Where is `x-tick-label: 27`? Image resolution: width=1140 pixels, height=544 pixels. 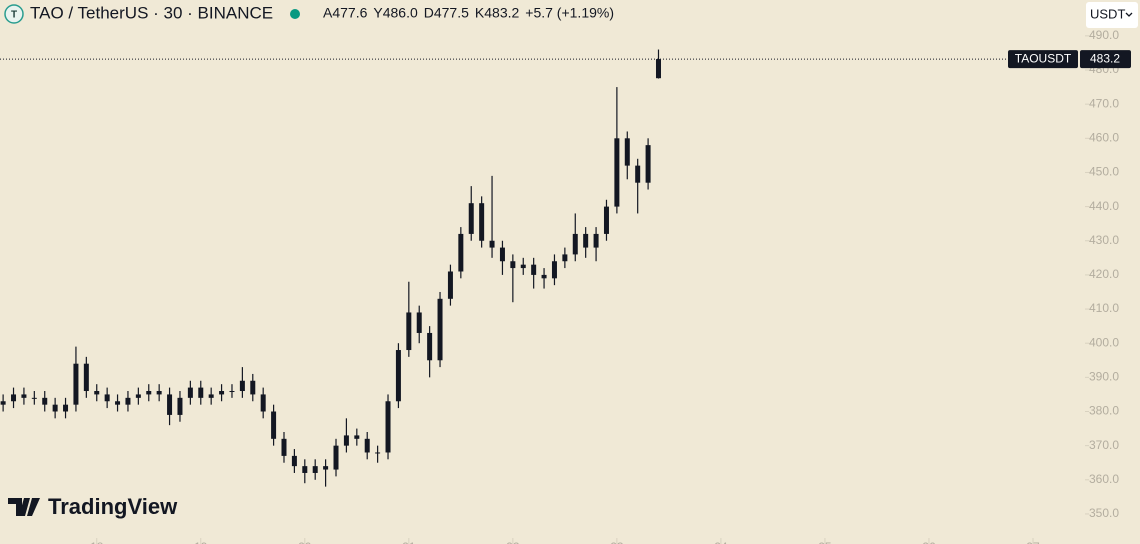
x-tick-label: 27 is located at coordinates (1033, 542).